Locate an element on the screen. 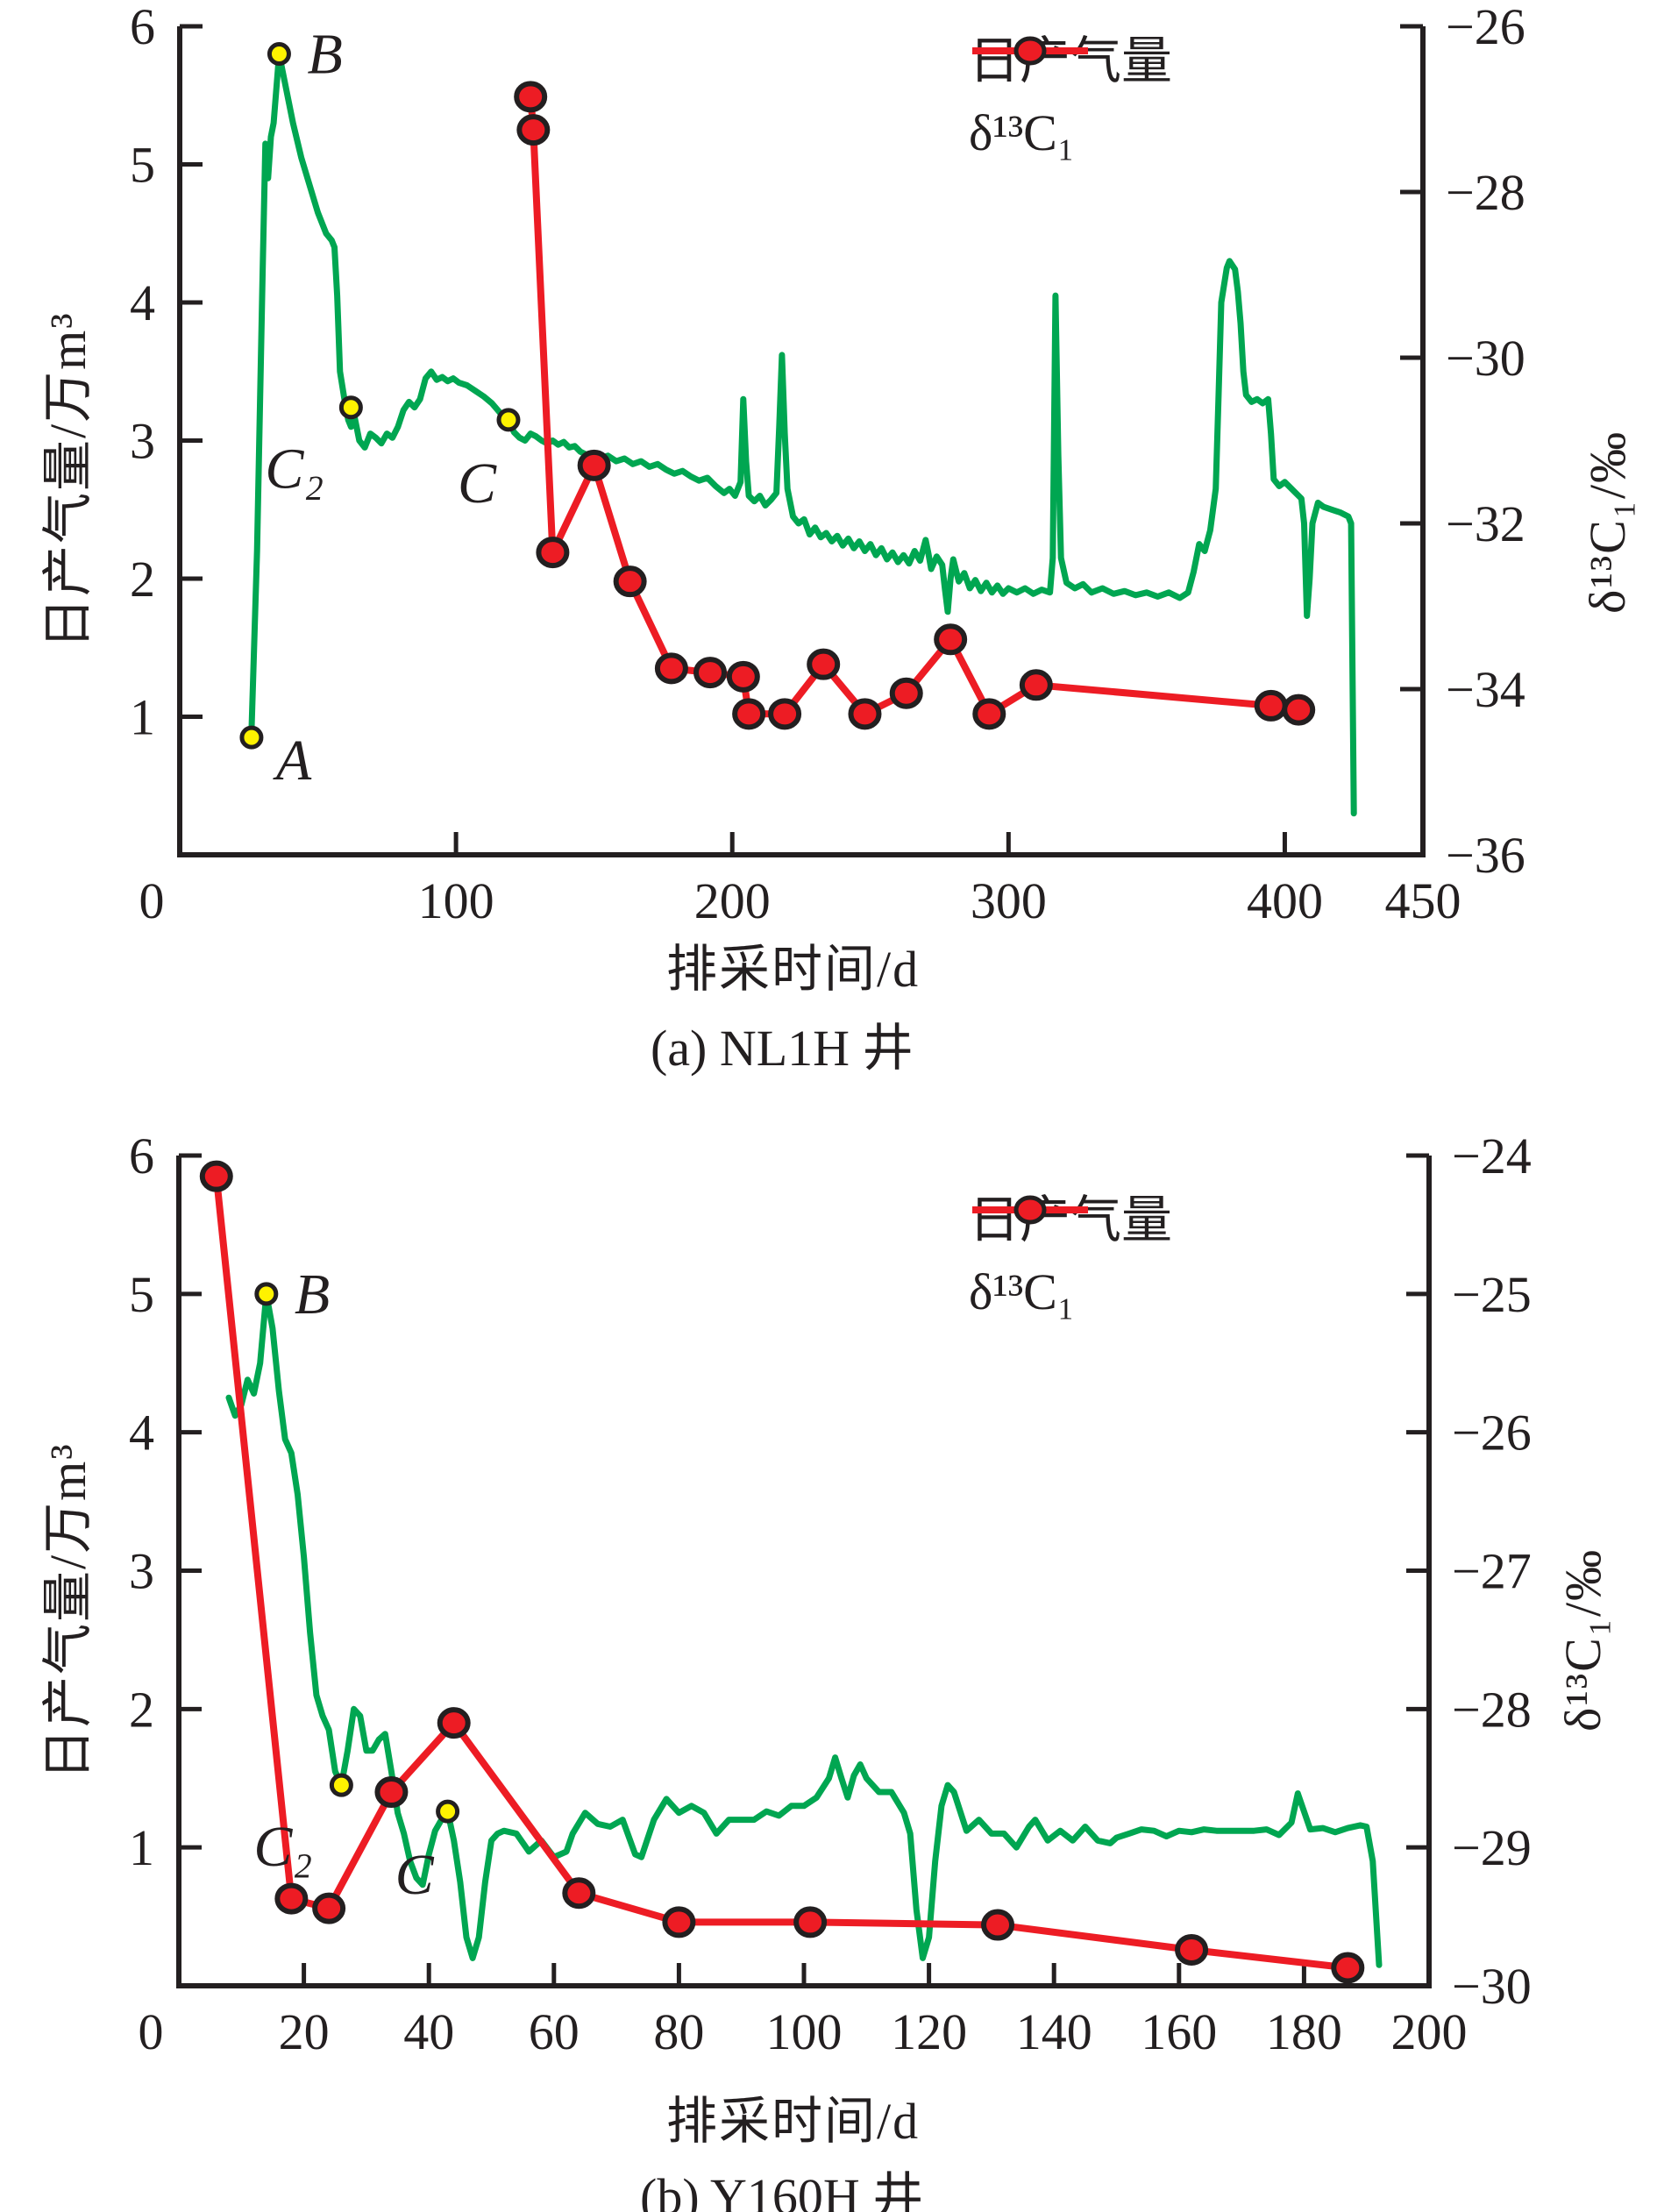  stage-point-label: A is located at coordinates (292, 761).